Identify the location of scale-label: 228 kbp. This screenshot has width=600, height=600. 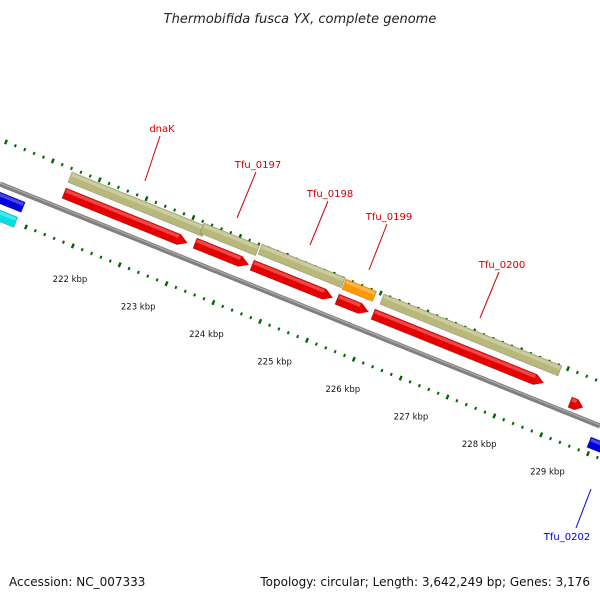
(479, 445).